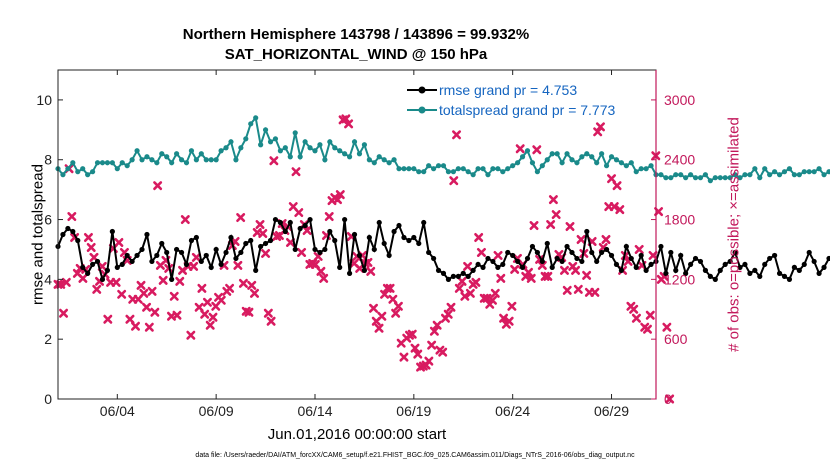 The image size is (830, 470). Describe the element at coordinates (611, 411) in the screenshot. I see `x-tick-label: 06/29` at that location.